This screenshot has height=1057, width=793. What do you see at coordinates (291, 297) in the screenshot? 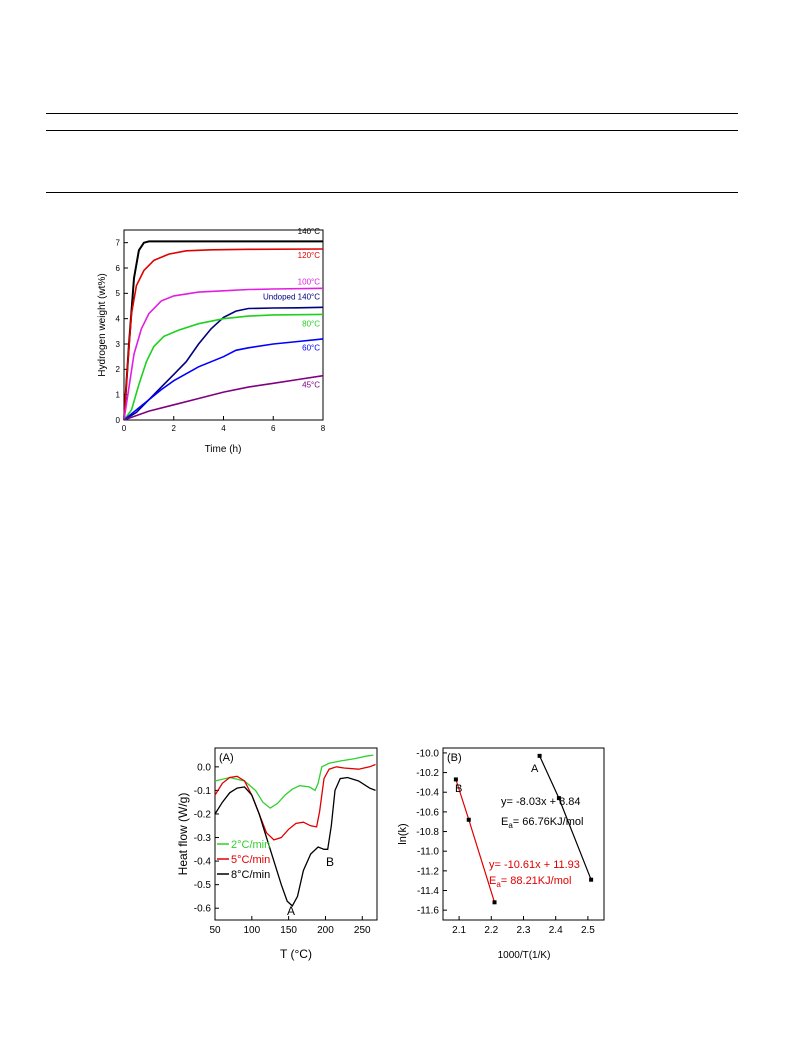
I see `series-label: Undoped 140°C` at bounding box center [291, 297].